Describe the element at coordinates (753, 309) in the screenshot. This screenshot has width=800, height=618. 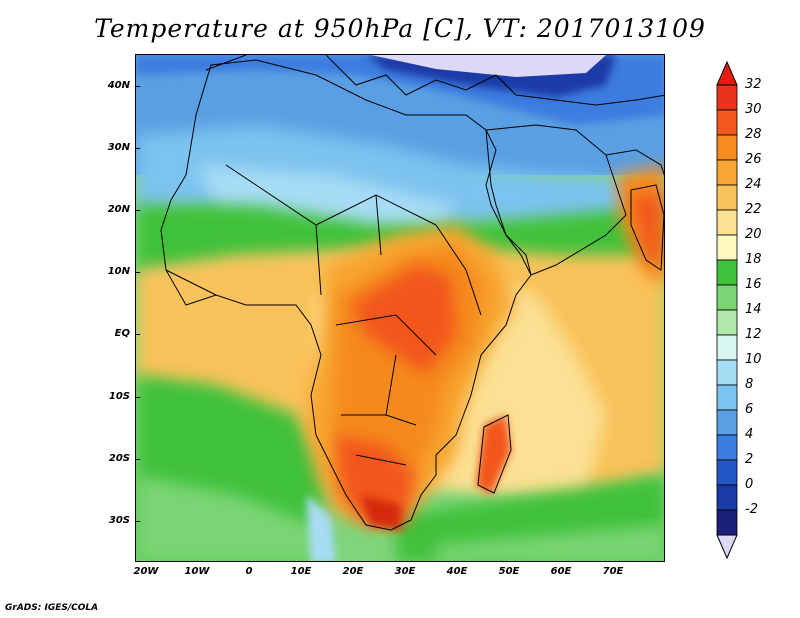
I see `colorbar-label: 14` at that location.